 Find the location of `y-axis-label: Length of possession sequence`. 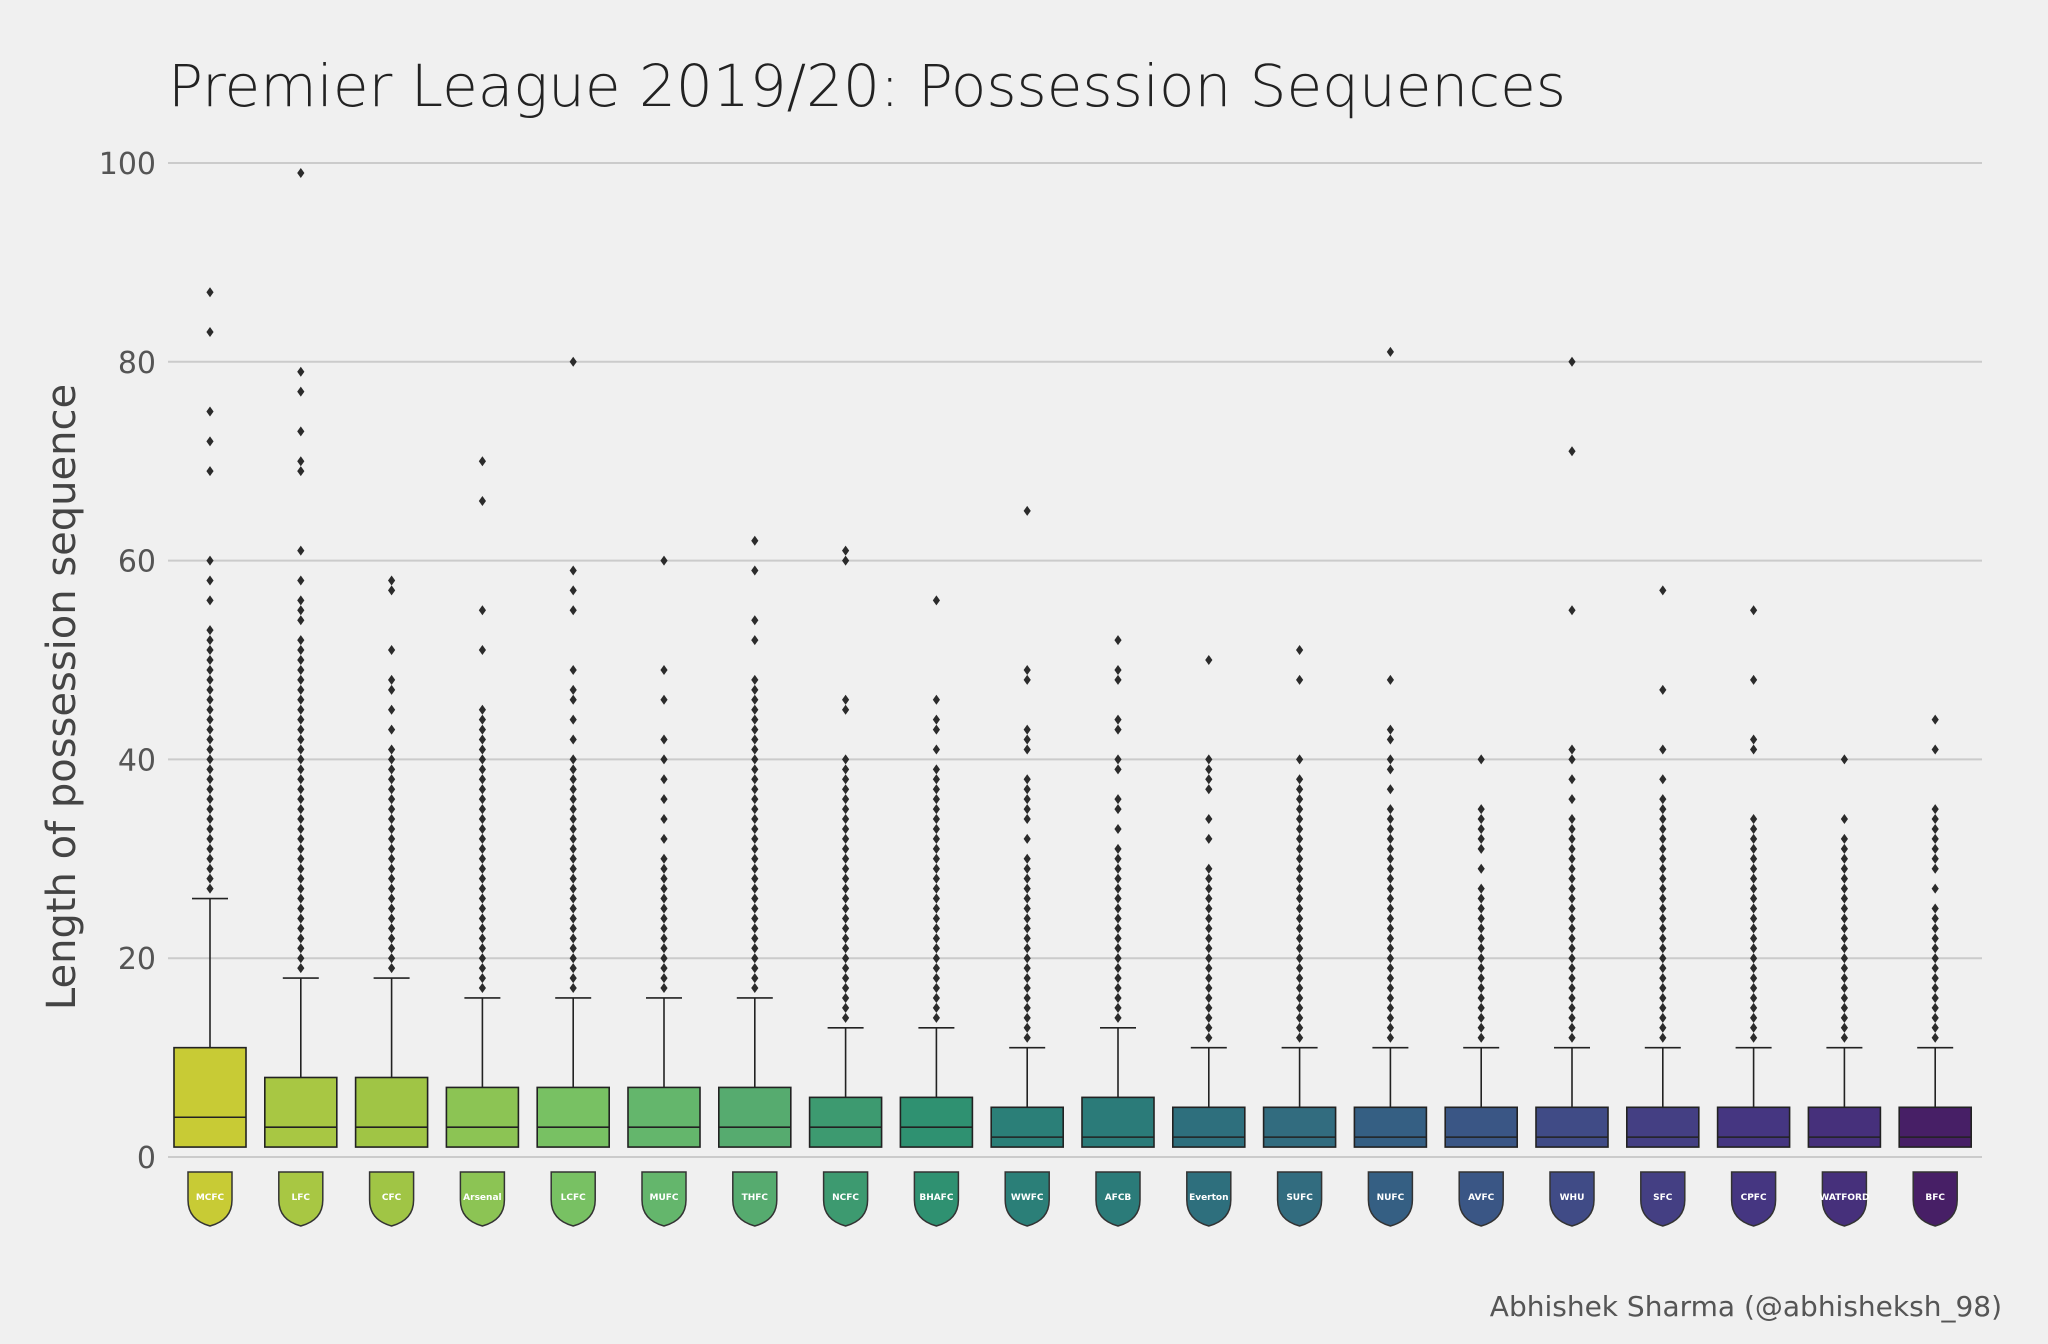

y-axis-label: Length of possession sequence is located at coordinates (62, 697).